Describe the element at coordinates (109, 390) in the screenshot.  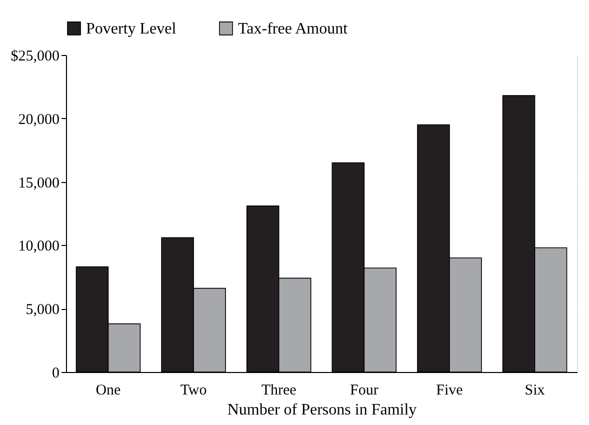
I see `x-tick-label: One` at that location.